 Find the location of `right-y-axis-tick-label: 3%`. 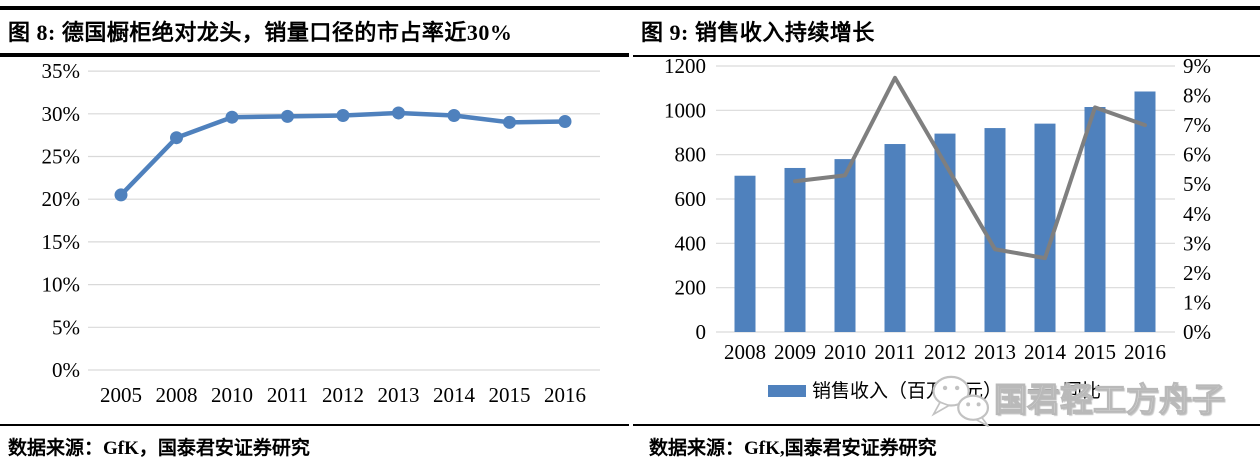

right-y-axis-tick-label: 3% is located at coordinates (1197, 243).